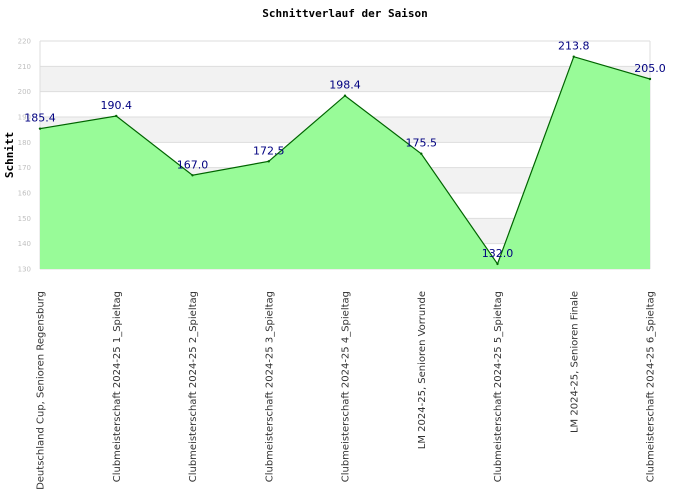 The image size is (690, 500). What do you see at coordinates (574, 362) in the screenshot?
I see `x-tick-label: LM 2024-25, Senioren Finale` at bounding box center [574, 362].